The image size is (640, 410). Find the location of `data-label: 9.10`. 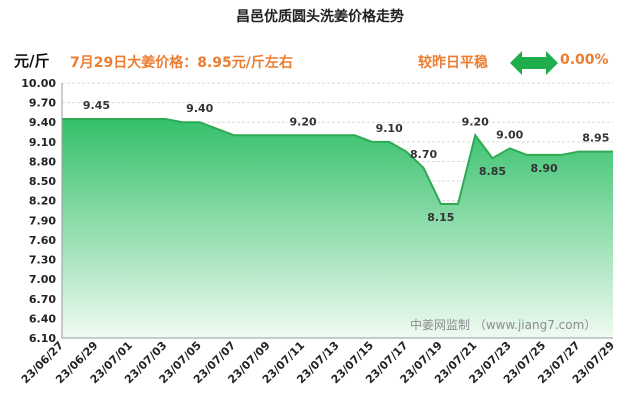

data-label: 9.10 is located at coordinates (389, 128).